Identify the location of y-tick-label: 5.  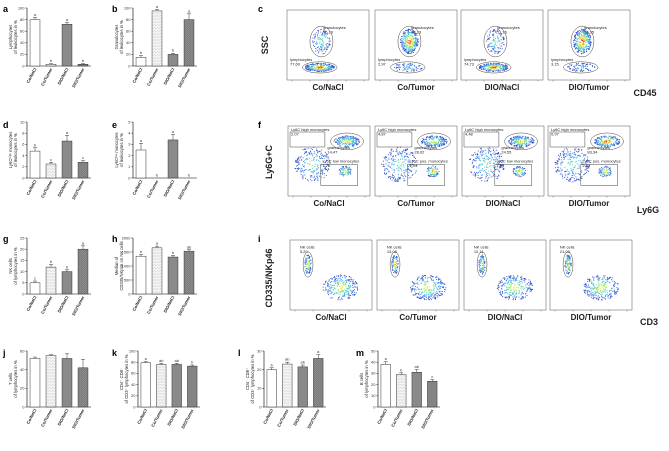
(23, 282).